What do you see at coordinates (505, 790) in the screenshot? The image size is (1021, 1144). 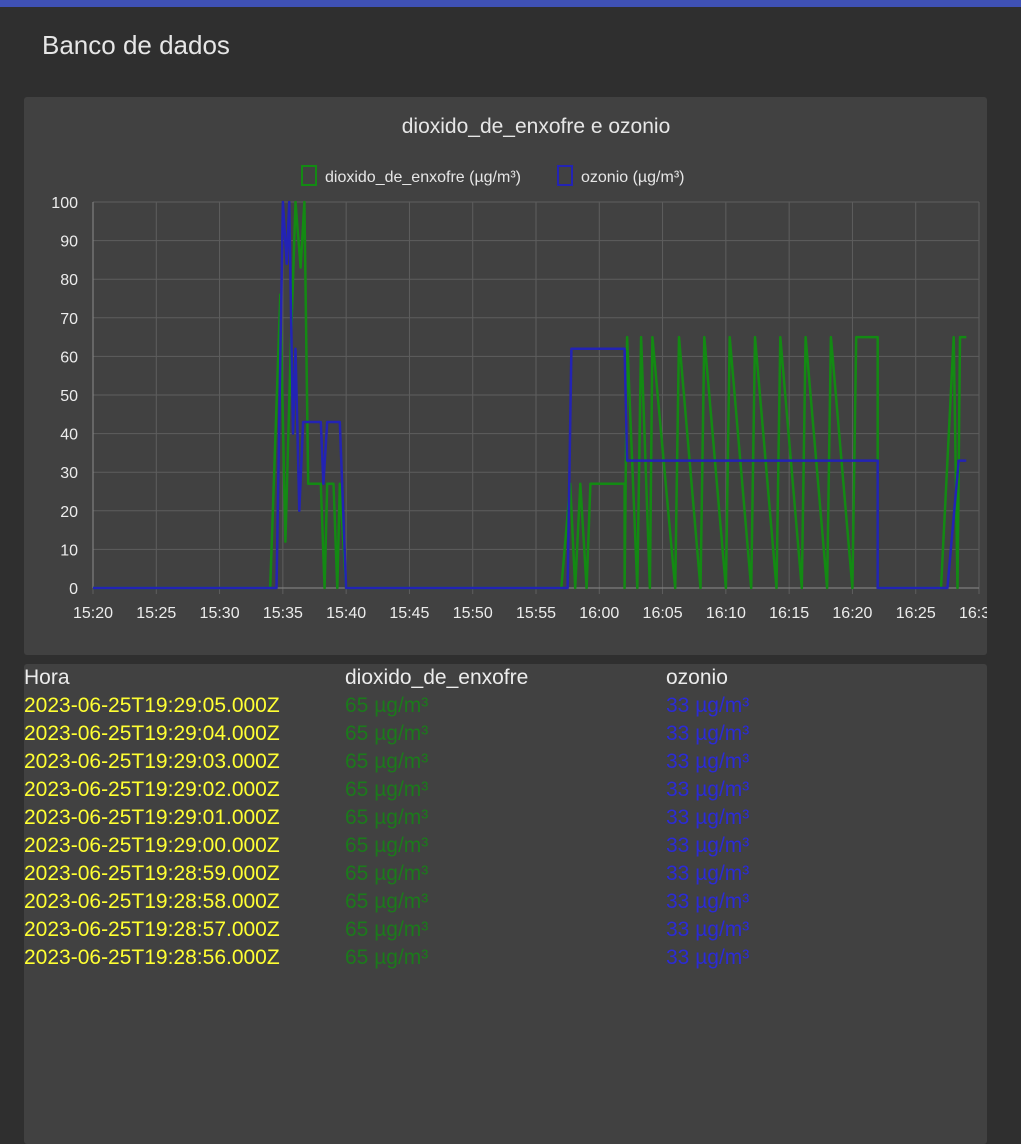 I see `table-row: 2023-06-25T19:29:02.000Z 65 µg/m³ 33 µg/m³` at bounding box center [505, 790].